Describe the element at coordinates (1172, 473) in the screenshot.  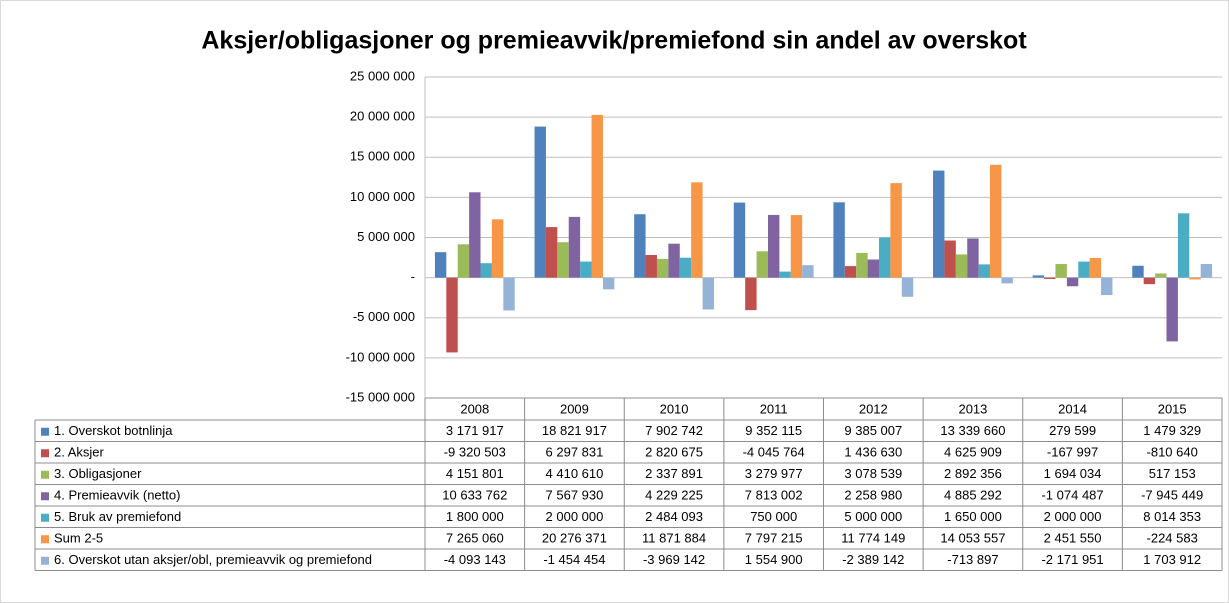
I see `data-label: 517 153` at that location.